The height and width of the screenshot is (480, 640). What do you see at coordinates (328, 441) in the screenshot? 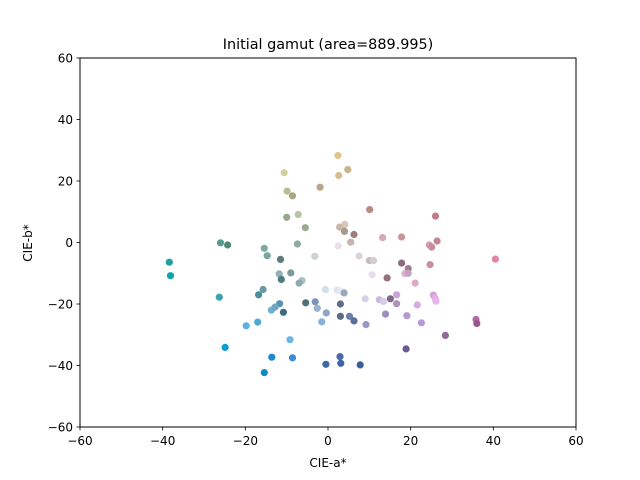
I see `x-tick-label: 0` at bounding box center [328, 441].